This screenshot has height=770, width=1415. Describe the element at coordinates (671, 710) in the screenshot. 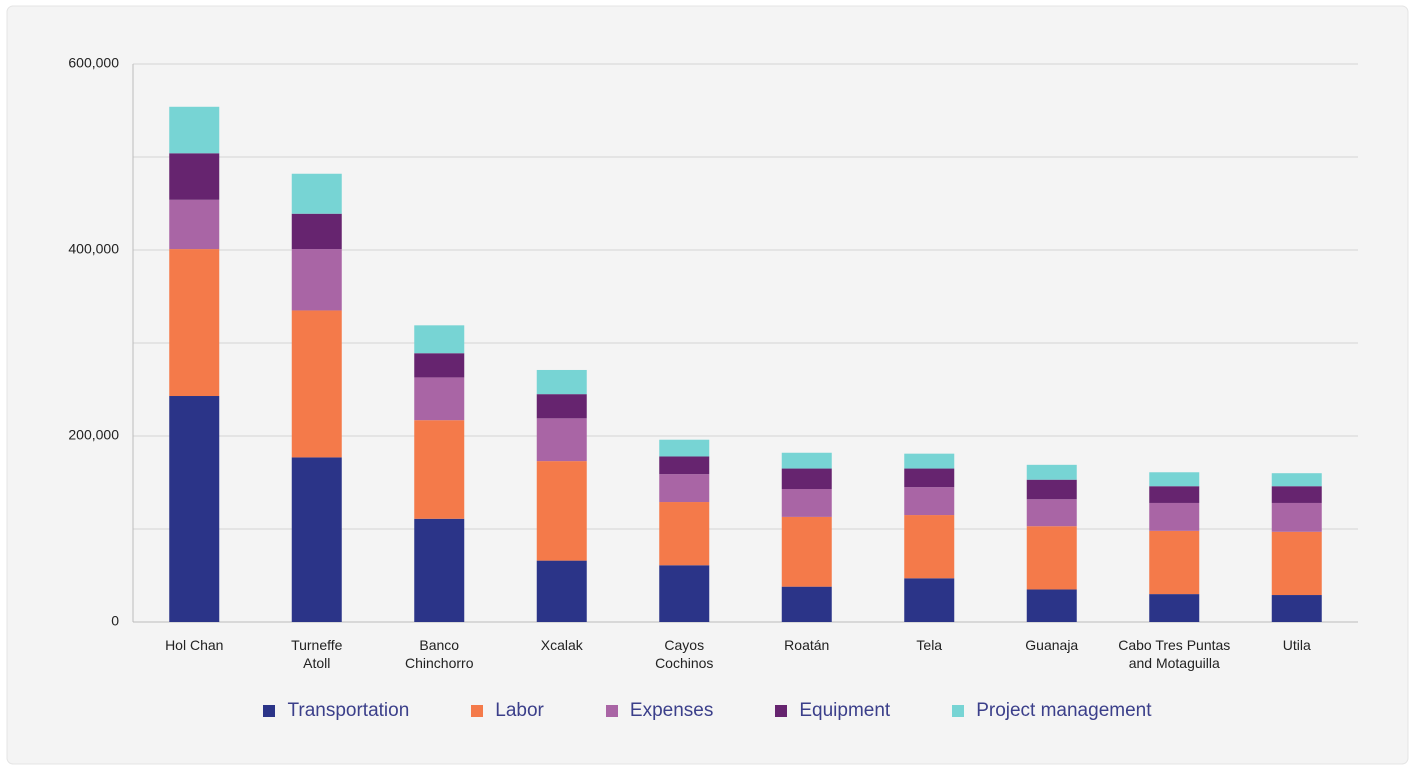

I see `legend-label: Expenses` at that location.